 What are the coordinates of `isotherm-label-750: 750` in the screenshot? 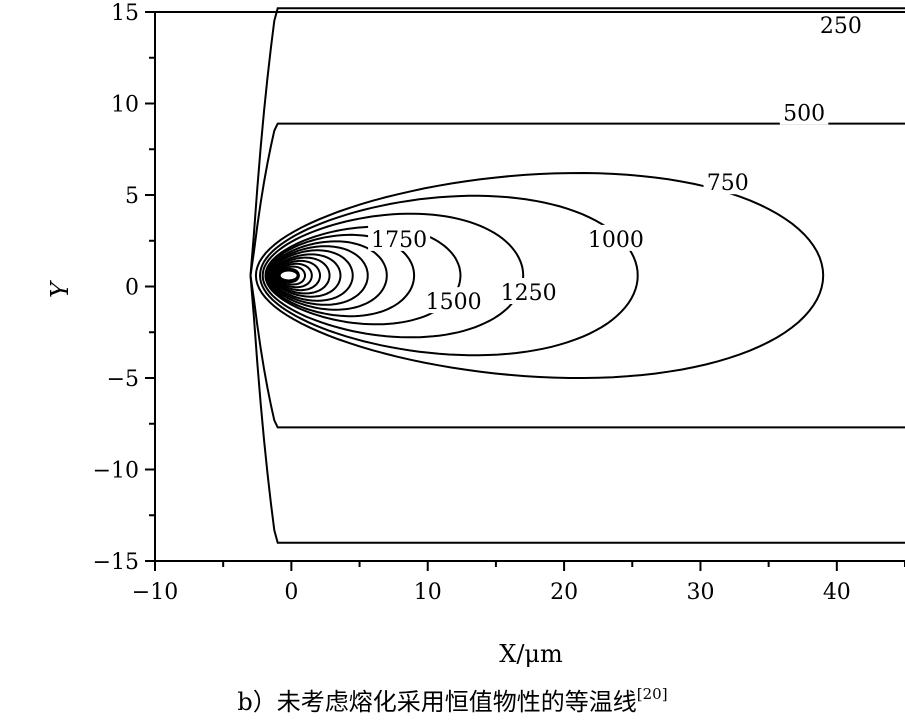 It's located at (728, 183).